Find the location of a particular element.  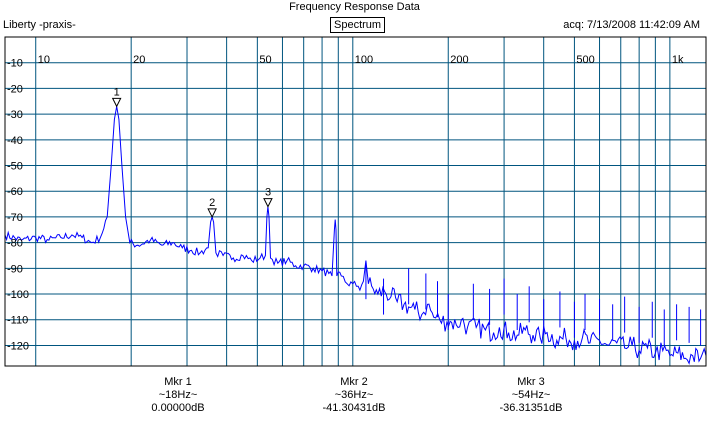

app-name: Liberty -praxis- is located at coordinates (39, 25).